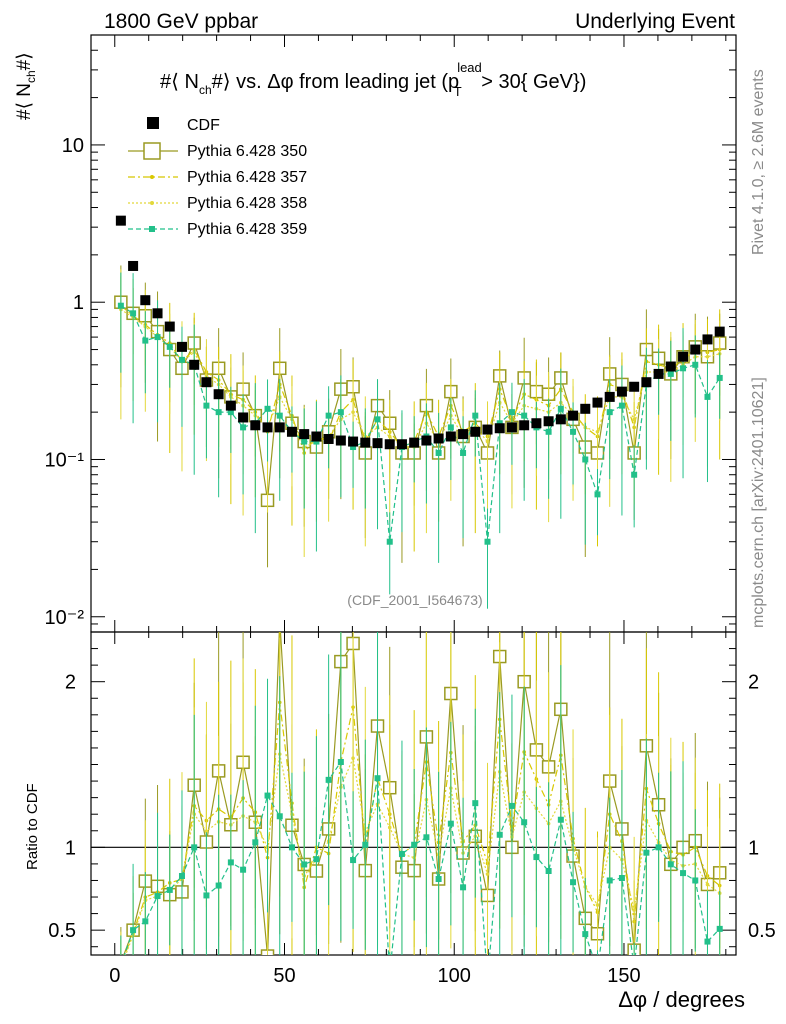 The image size is (786, 1024). Describe the element at coordinates (247, 229) in the screenshot. I see `legend-label-359: Pythia 6.428 359` at that location.